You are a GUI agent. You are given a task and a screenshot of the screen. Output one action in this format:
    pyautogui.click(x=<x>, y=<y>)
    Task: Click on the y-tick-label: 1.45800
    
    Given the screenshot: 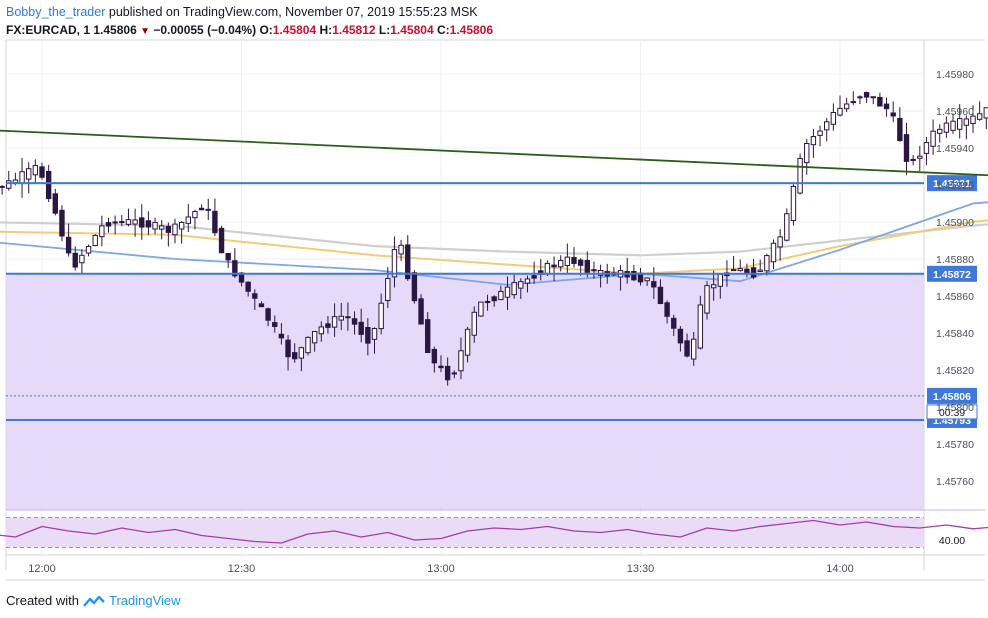 What is the action you would take?
    pyautogui.click(x=955, y=408)
    